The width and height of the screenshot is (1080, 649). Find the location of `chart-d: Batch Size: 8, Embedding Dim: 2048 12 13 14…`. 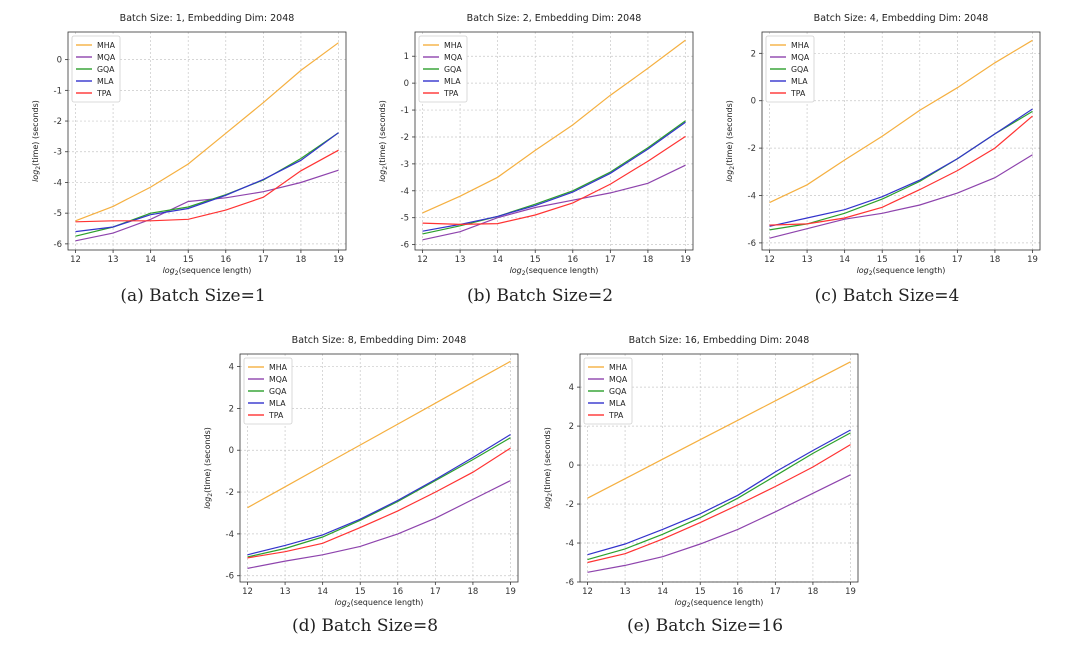

chart-d: Batch Size: 8, Embedding Dim: 2048 12 13 14… is located at coordinates (361, 472).